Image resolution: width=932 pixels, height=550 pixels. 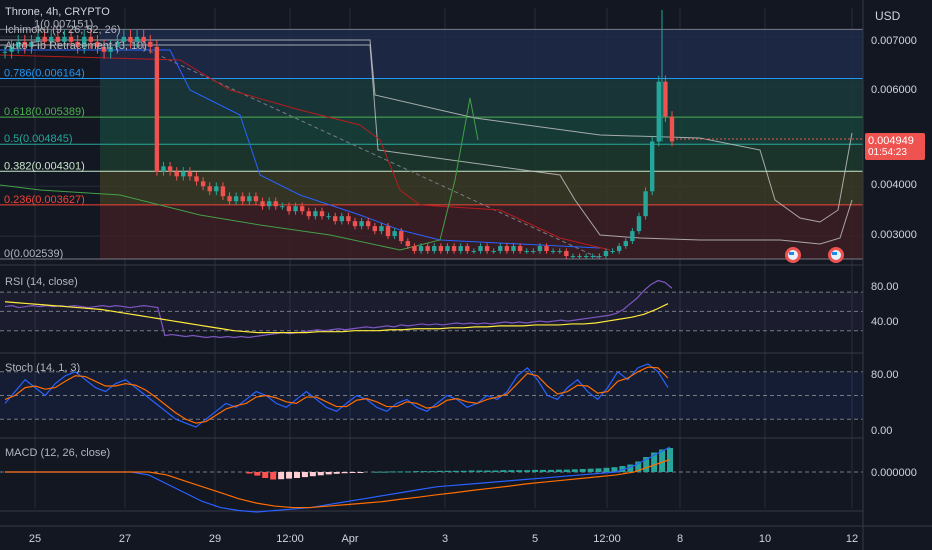 What do you see at coordinates (481, 131) in the screenshot?
I see `fib-zone` at bounding box center [481, 131].